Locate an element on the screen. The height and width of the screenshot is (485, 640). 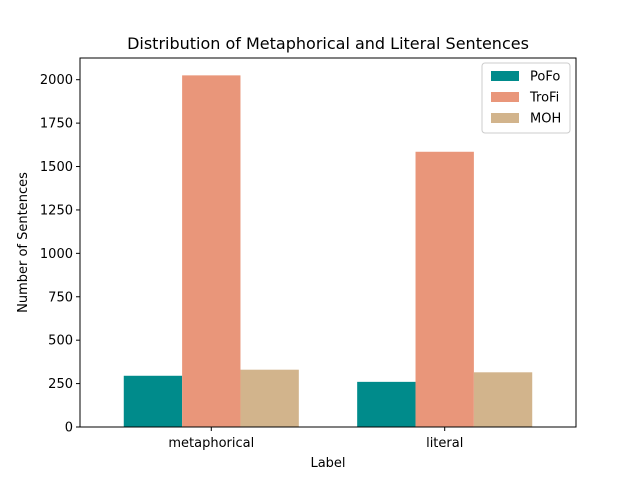
y-tick-label: 1000 is located at coordinates (56, 254).